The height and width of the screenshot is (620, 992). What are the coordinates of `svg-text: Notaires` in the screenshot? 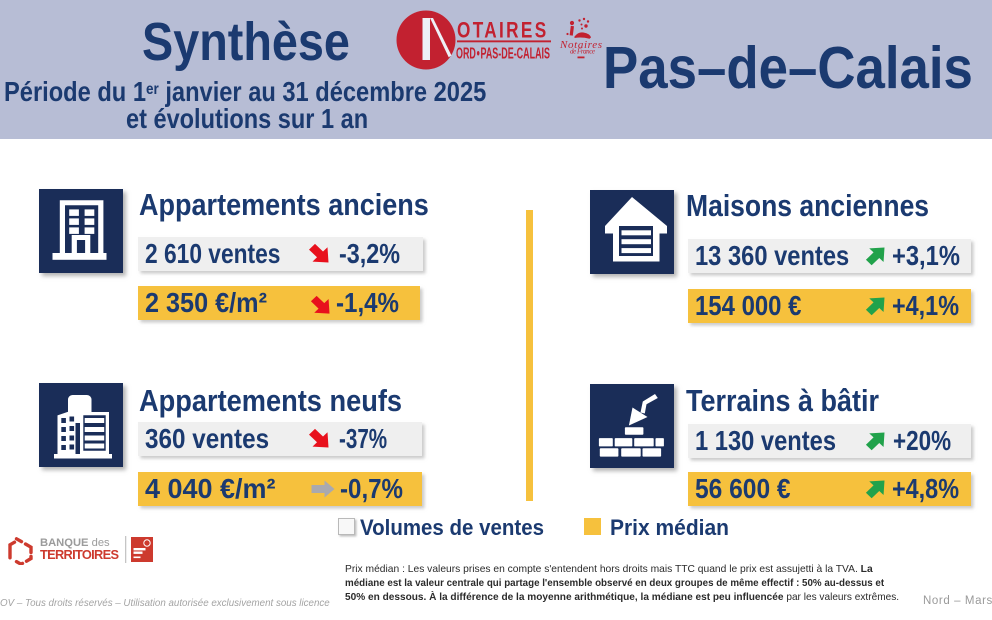 It's located at (580, 45).